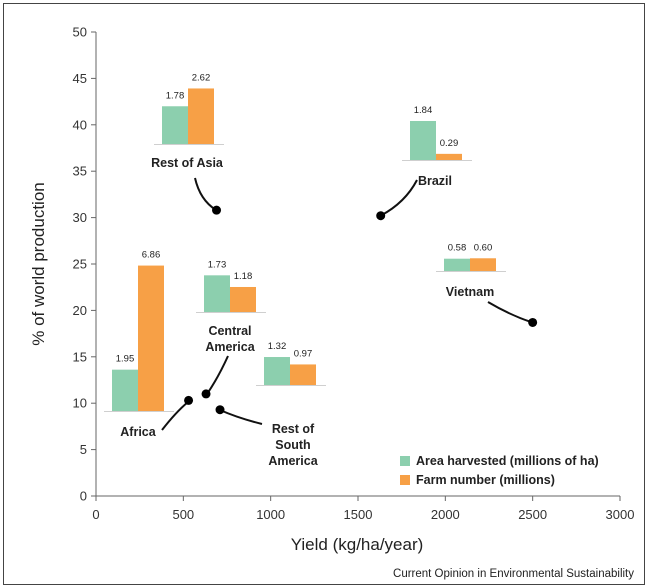 This screenshot has width=648, height=588. I want to click on x-tick-label: 1000, so click(270, 514).